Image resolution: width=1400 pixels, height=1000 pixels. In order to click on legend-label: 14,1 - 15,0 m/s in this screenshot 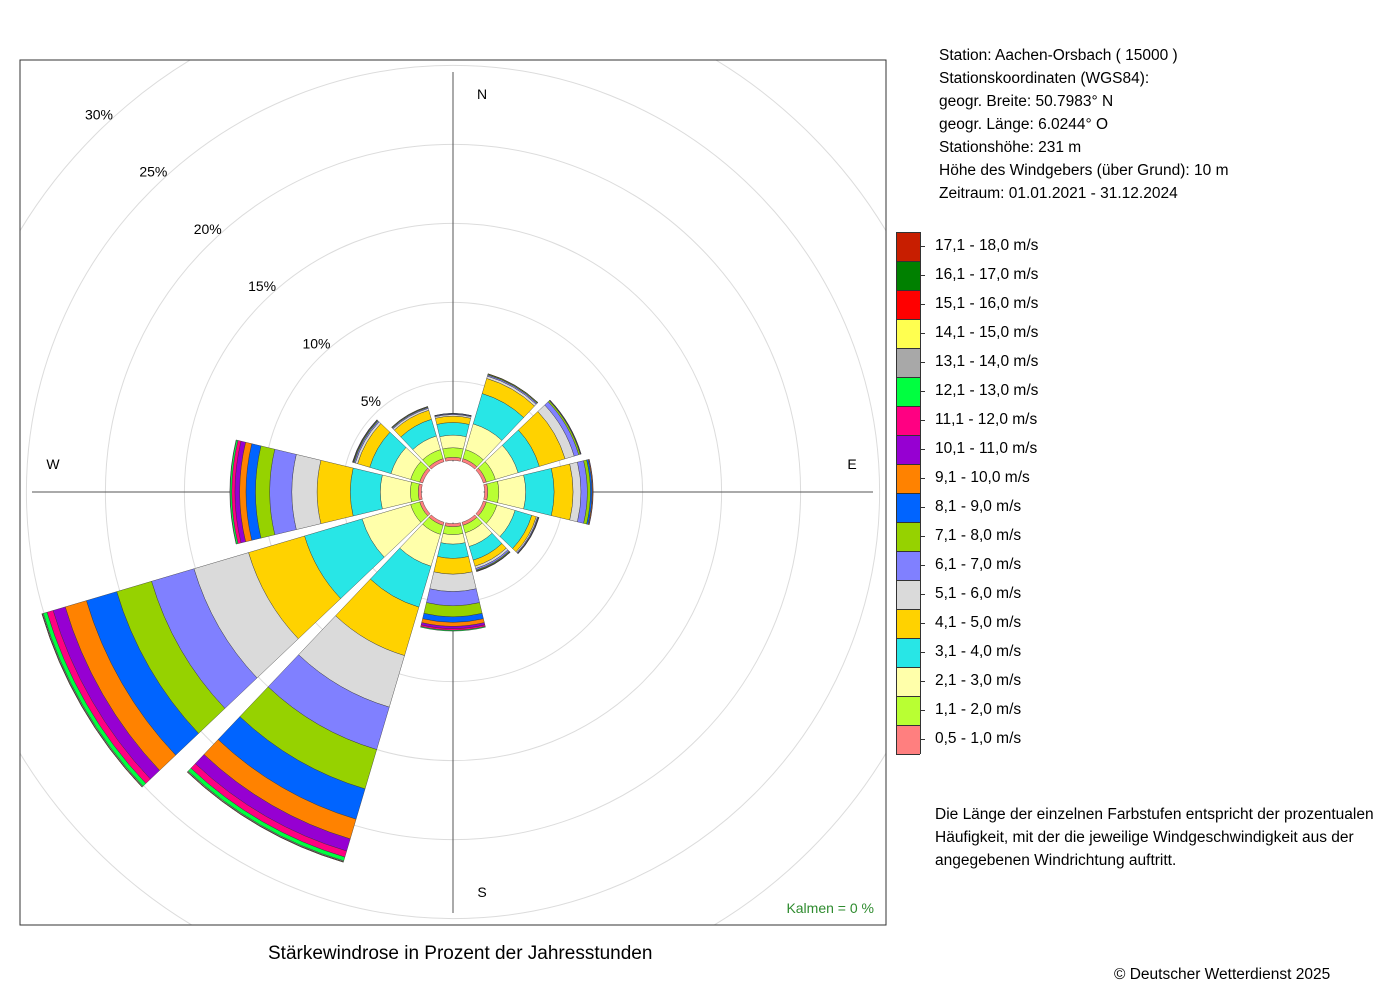, I will do `click(987, 332)`.